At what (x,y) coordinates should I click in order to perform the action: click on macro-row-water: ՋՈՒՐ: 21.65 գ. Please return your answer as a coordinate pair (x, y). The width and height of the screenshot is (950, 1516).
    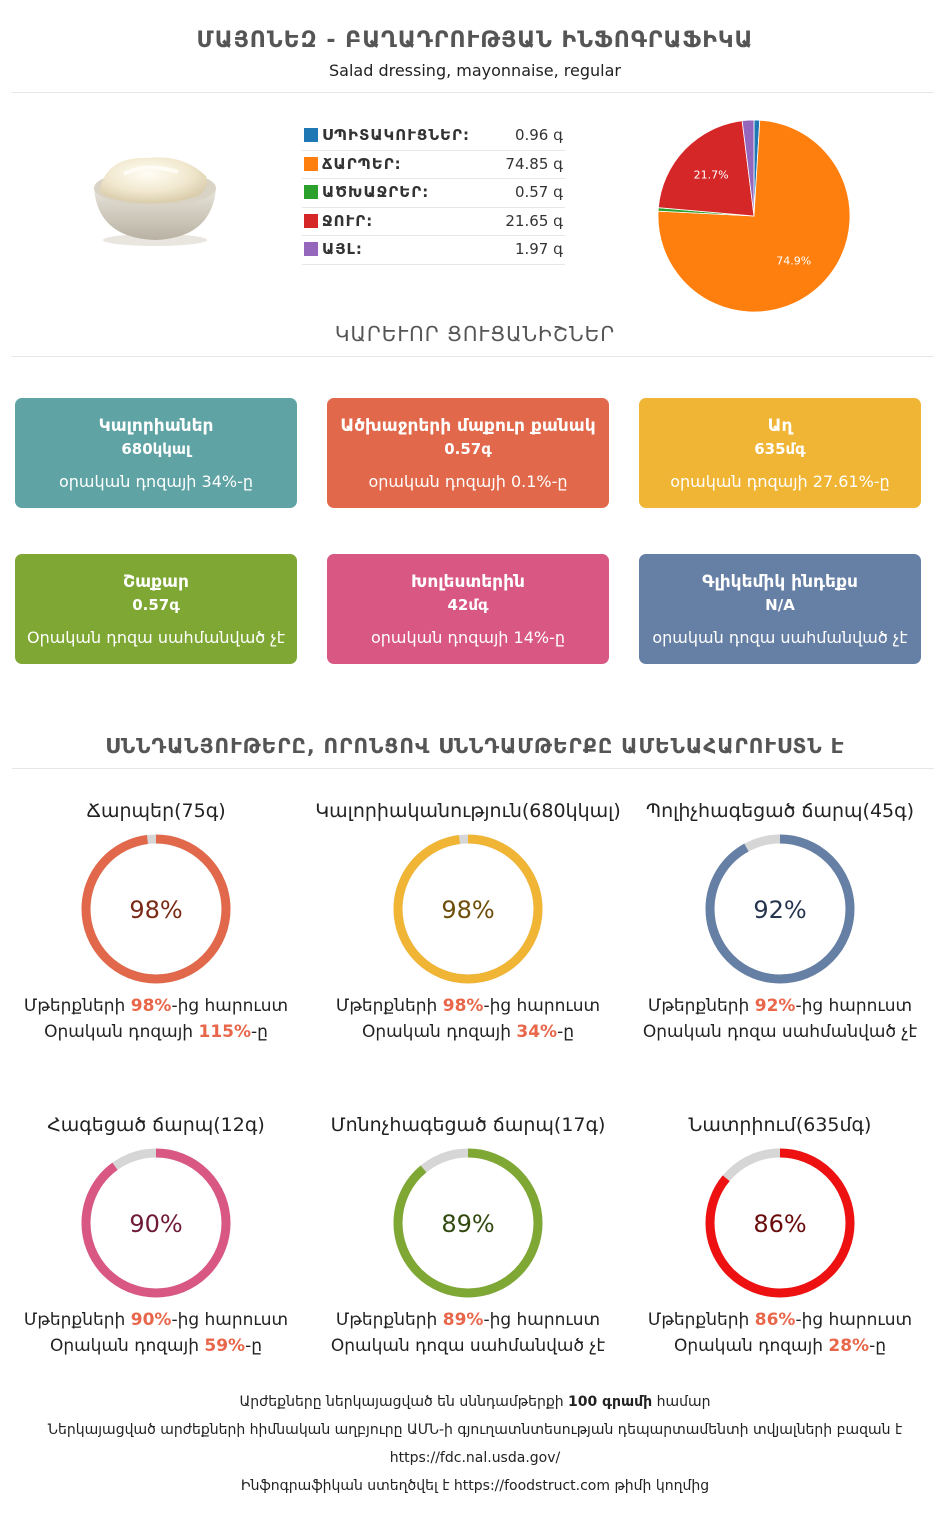
    Looking at the image, I should click on (433, 222).